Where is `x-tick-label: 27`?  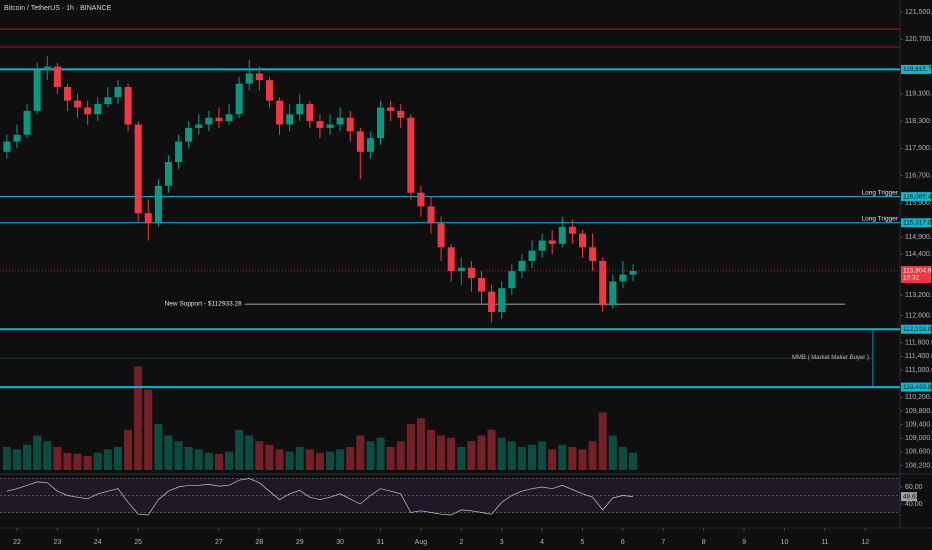 x-tick-label: 27 is located at coordinates (219, 542).